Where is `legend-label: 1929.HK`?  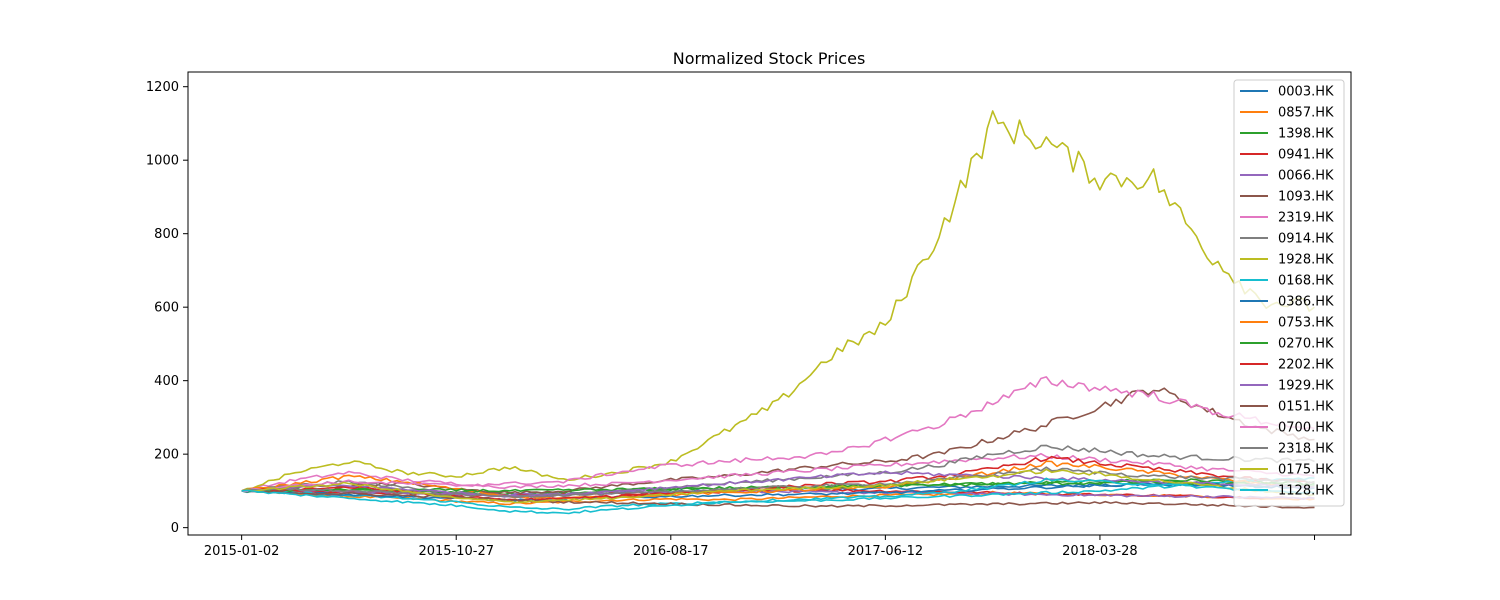
legend-label: 1929.HK is located at coordinates (1306, 386).